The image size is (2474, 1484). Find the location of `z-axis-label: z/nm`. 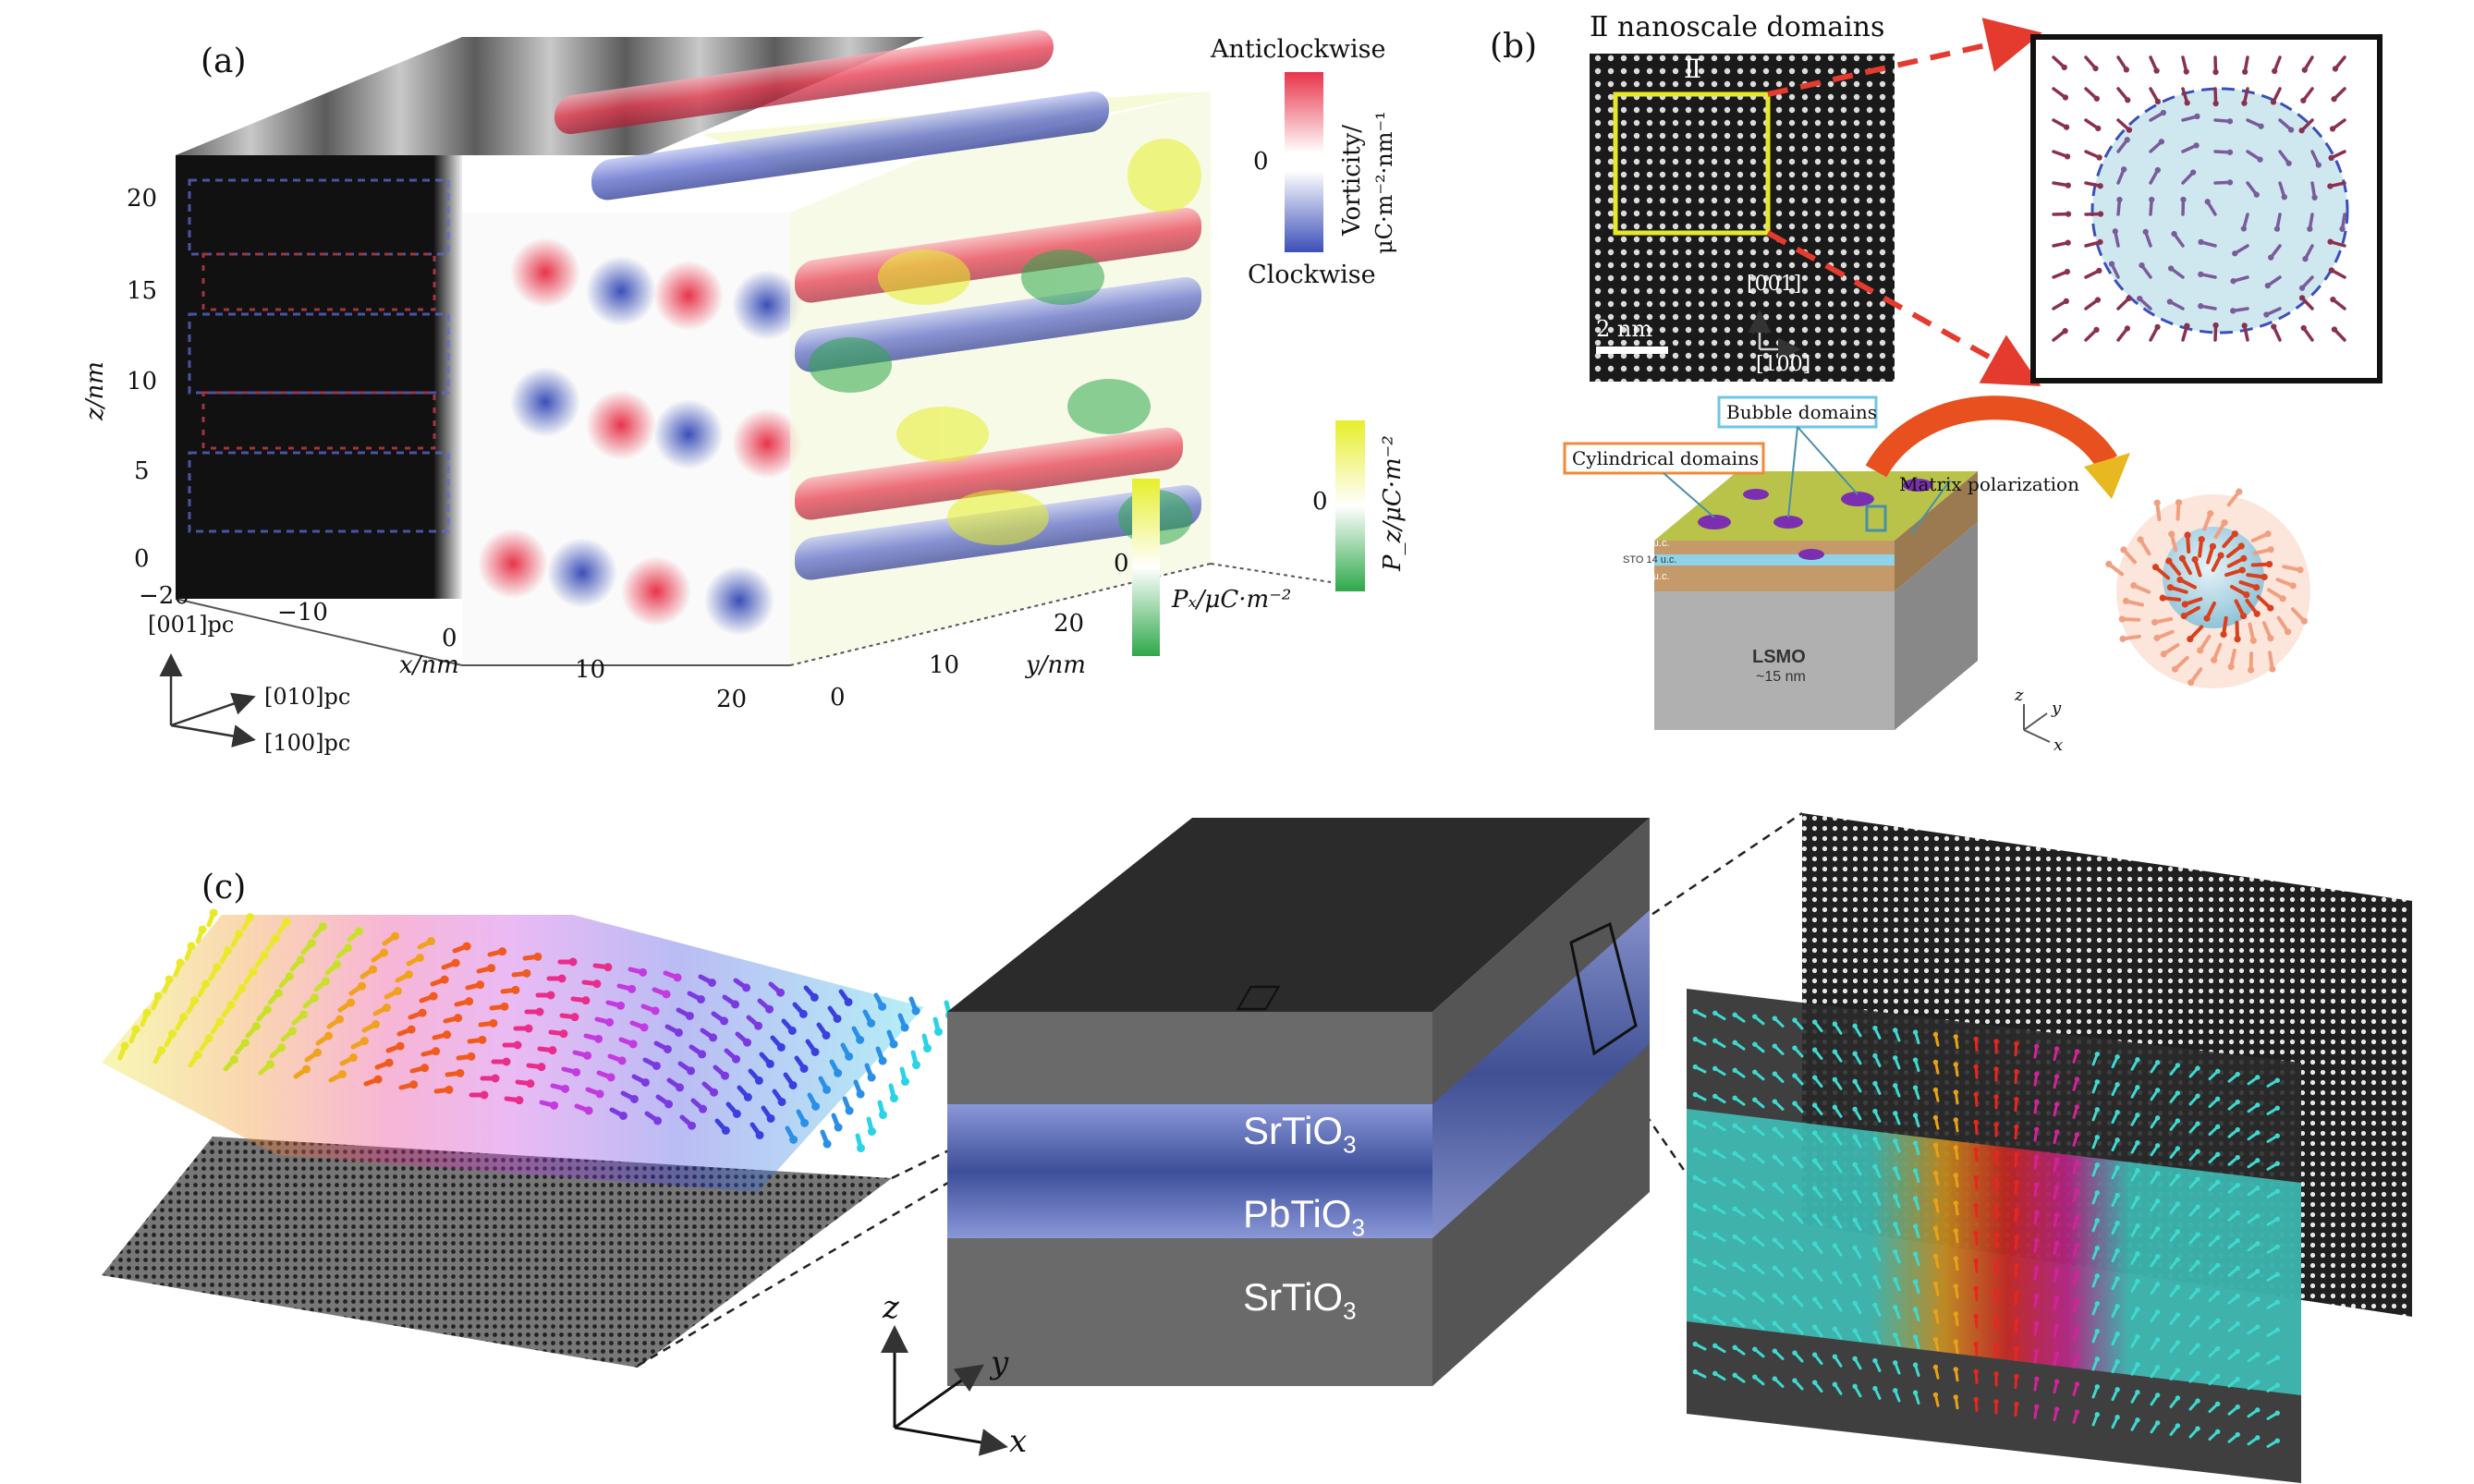

z-axis-label: z/nm is located at coordinates (95, 390).